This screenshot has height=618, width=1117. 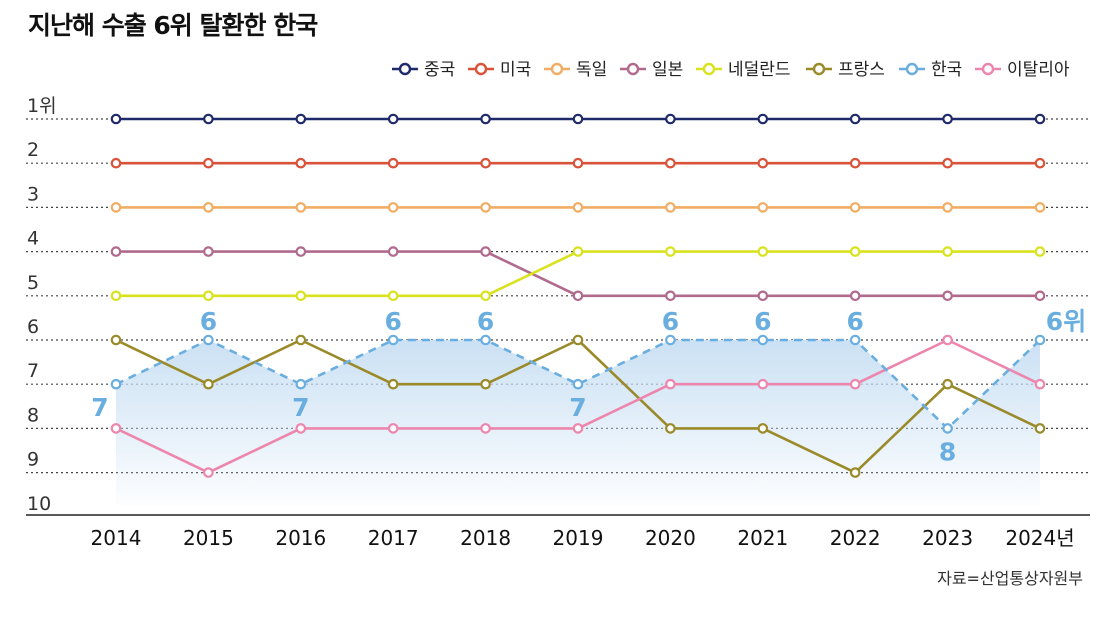 I want to click on x-tick-label: 2015, so click(x=208, y=538).